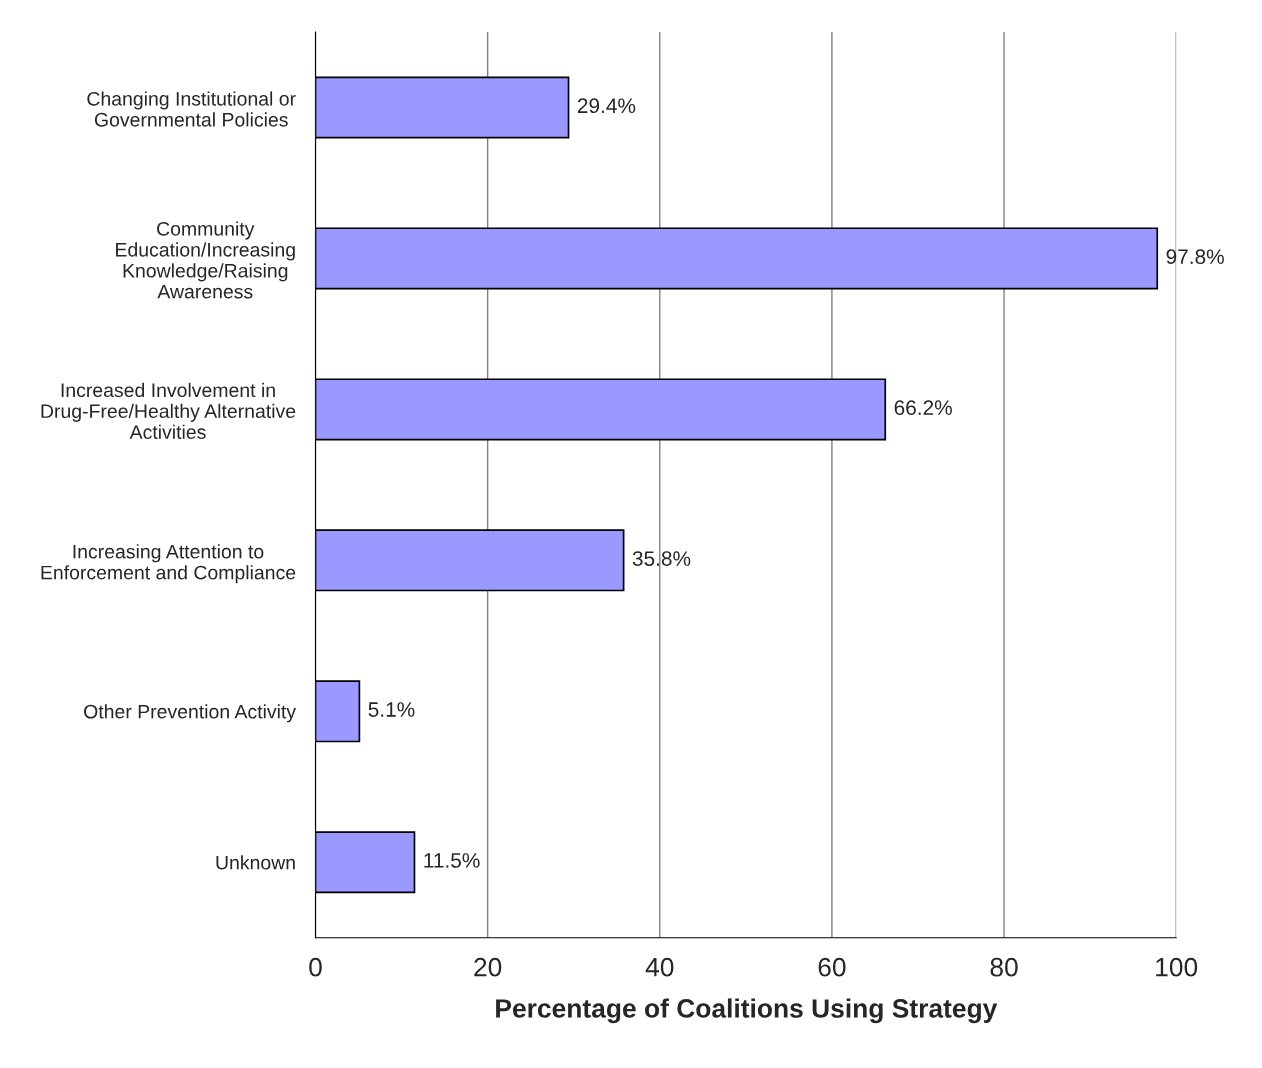  Describe the element at coordinates (452, 860) in the screenshot. I see `data-label: 11.5%` at that location.